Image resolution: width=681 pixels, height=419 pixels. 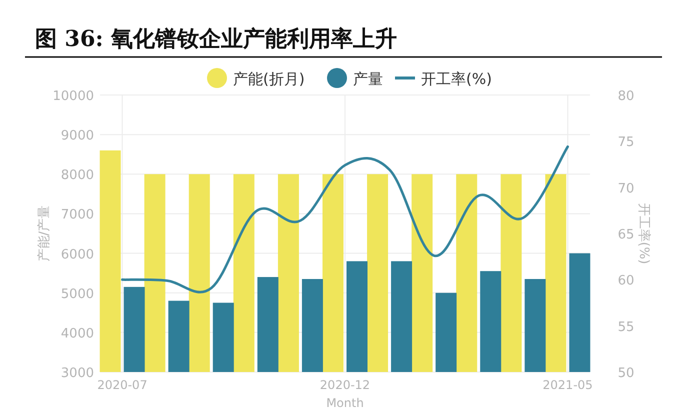 I want to click on y2-tick-label: 70, so click(x=626, y=188).